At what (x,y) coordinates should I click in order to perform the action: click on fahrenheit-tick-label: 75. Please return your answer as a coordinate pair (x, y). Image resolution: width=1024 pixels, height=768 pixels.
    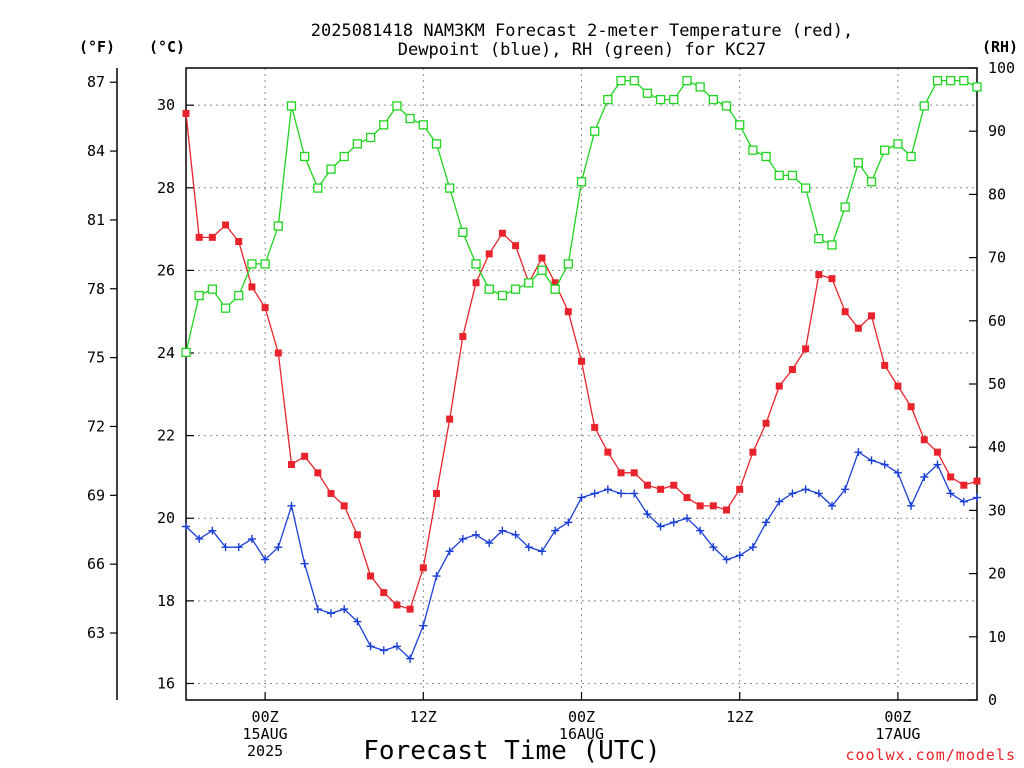
    Looking at the image, I should click on (96, 358).